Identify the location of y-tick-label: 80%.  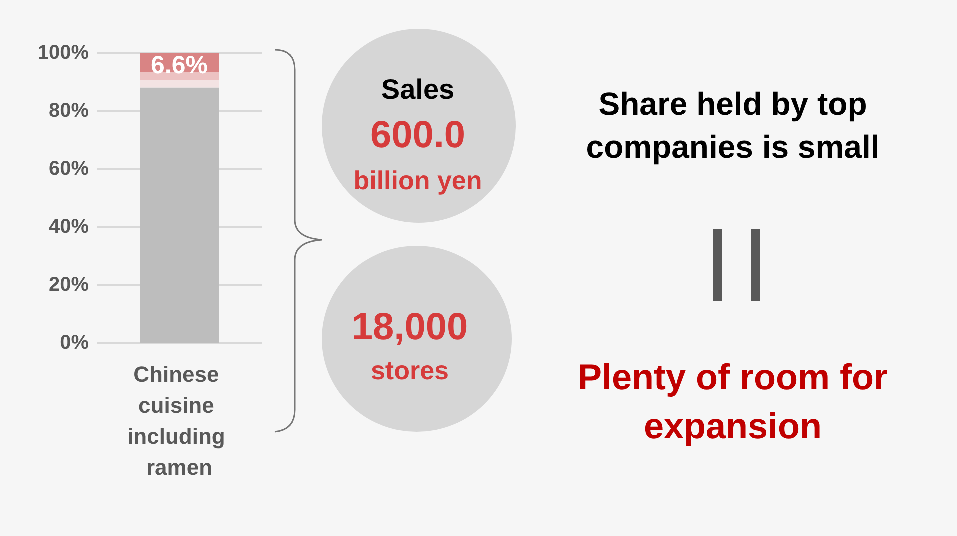
(69, 111).